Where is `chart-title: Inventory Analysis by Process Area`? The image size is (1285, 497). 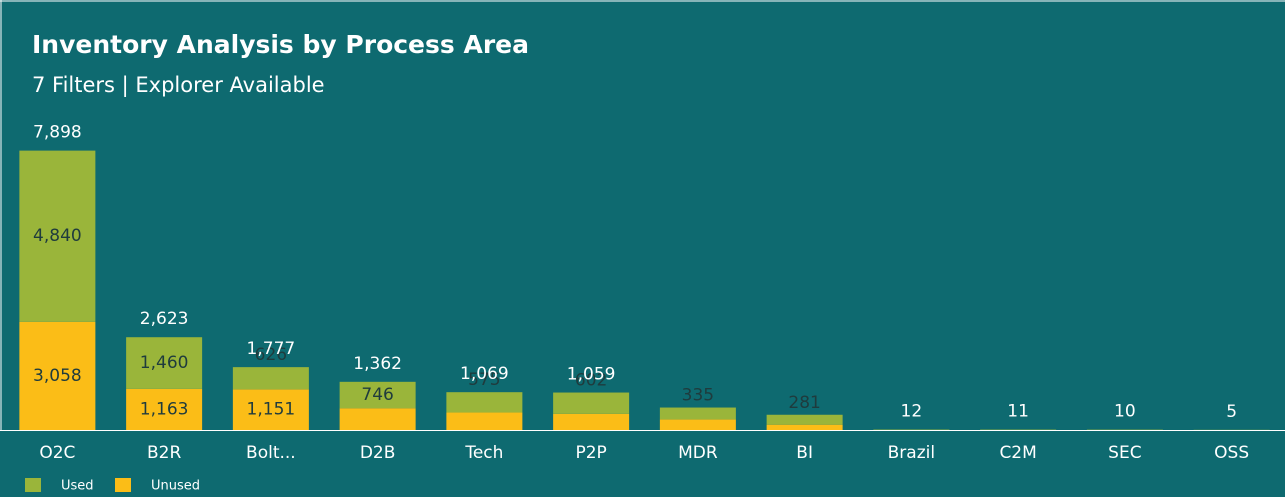 chart-title: Inventory Analysis by Process Area is located at coordinates (280, 44).